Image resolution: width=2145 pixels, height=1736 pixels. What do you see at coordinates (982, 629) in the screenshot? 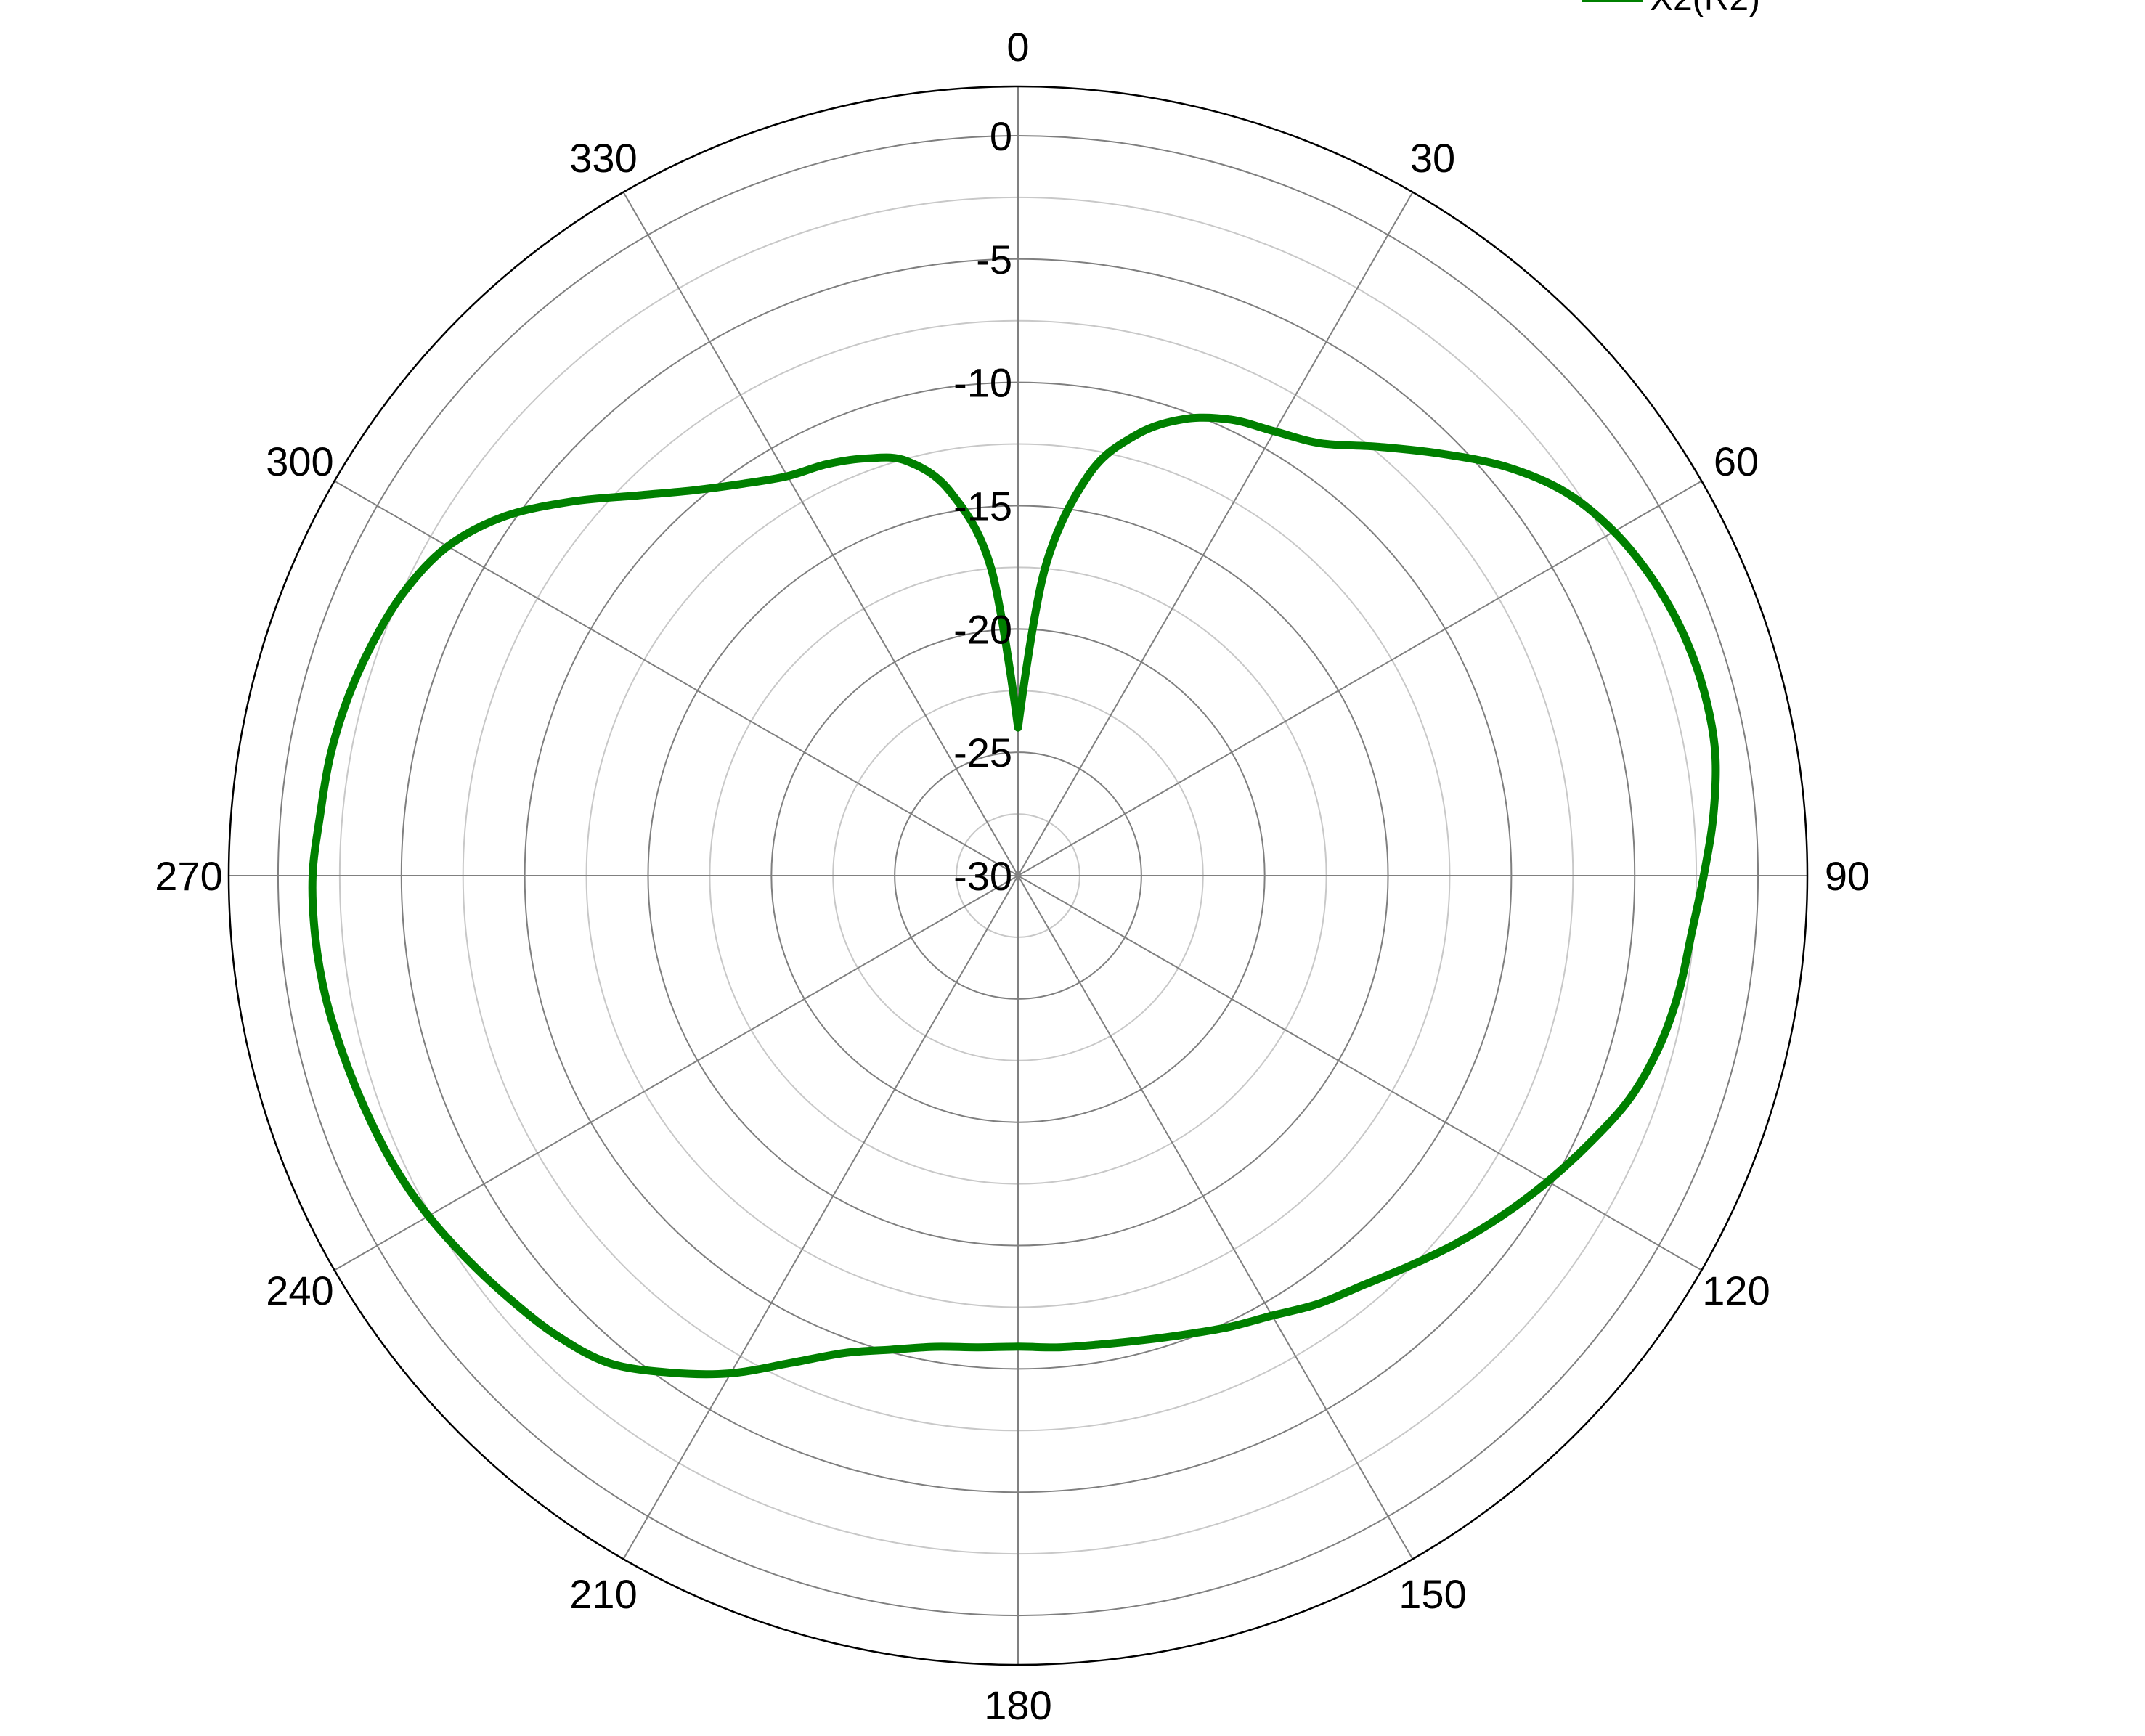
I see `radial-tick-label: -20` at bounding box center [982, 629].